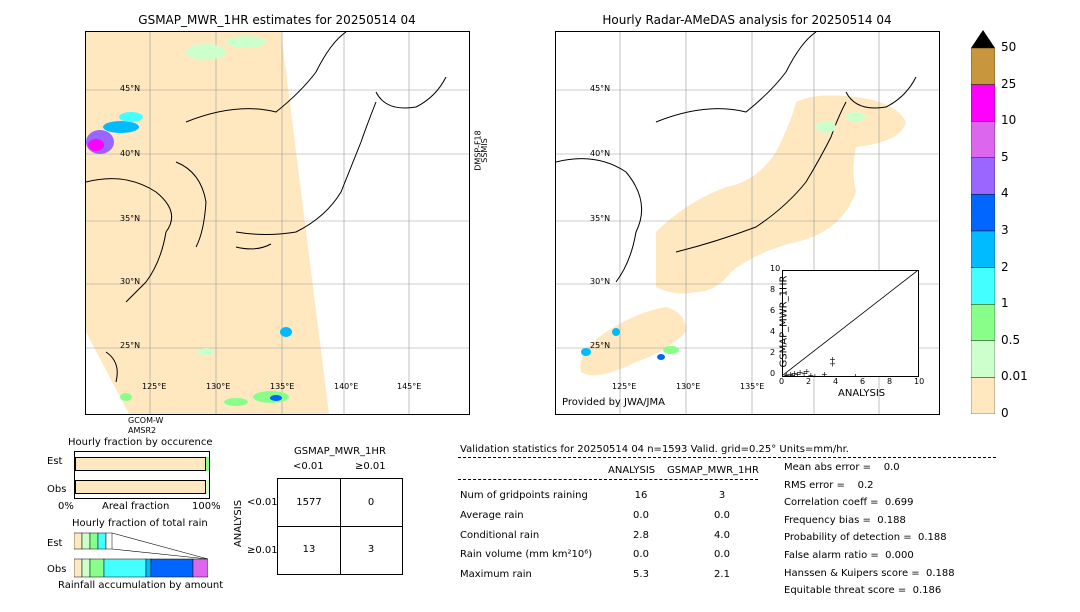 This screenshot has width=1080, height=612. Describe the element at coordinates (773, 373) in the screenshot. I see `scatter-ytick: 0` at that location.